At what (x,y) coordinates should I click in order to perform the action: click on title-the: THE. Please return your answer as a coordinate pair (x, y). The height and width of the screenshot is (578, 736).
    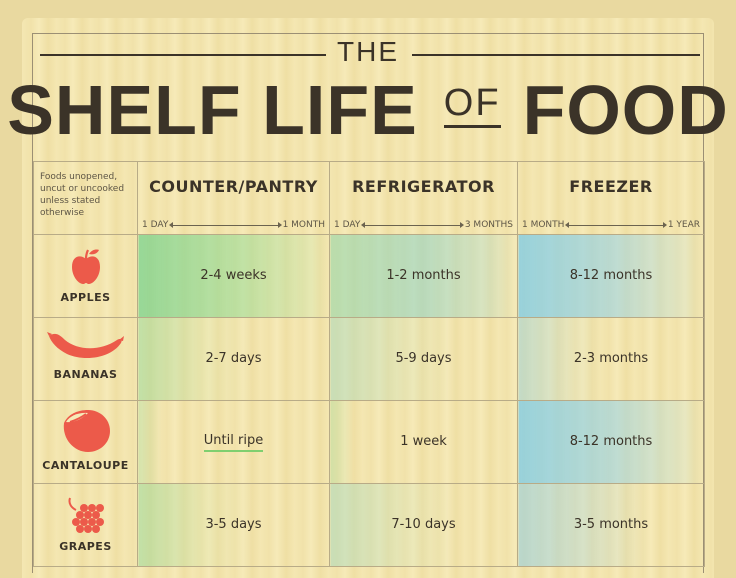
    Looking at the image, I should click on (368, 51).